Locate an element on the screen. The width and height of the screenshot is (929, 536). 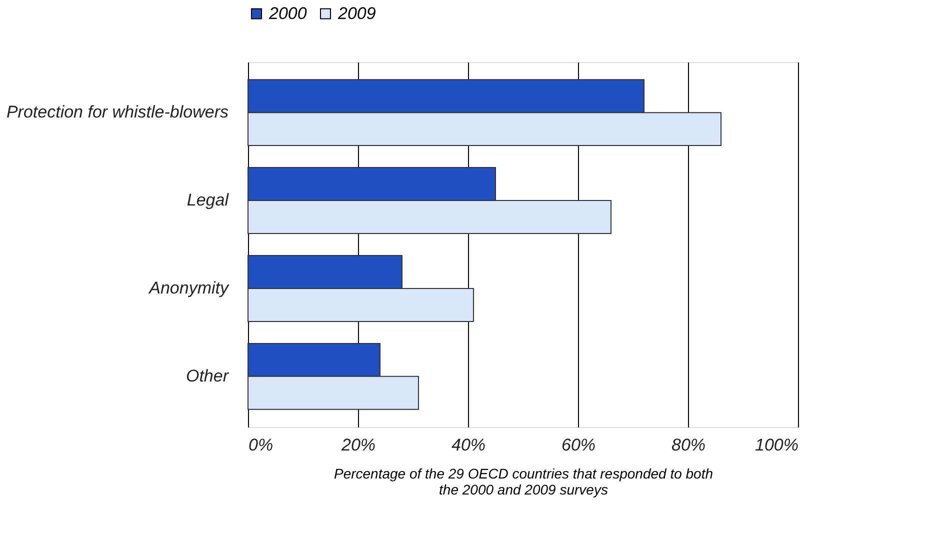
x-tick-label: 60% is located at coordinates (578, 445).